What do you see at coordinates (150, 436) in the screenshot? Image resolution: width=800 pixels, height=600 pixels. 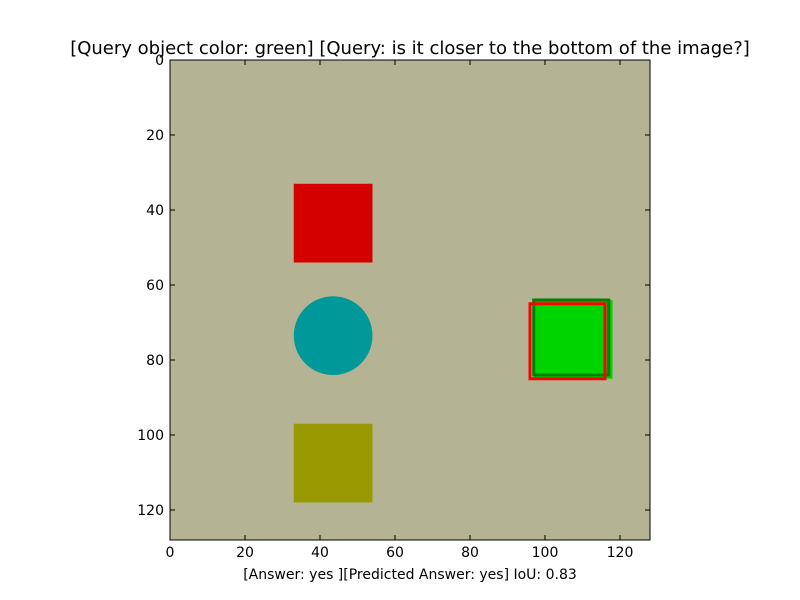 I see `y-tick-label: 100` at bounding box center [150, 436].